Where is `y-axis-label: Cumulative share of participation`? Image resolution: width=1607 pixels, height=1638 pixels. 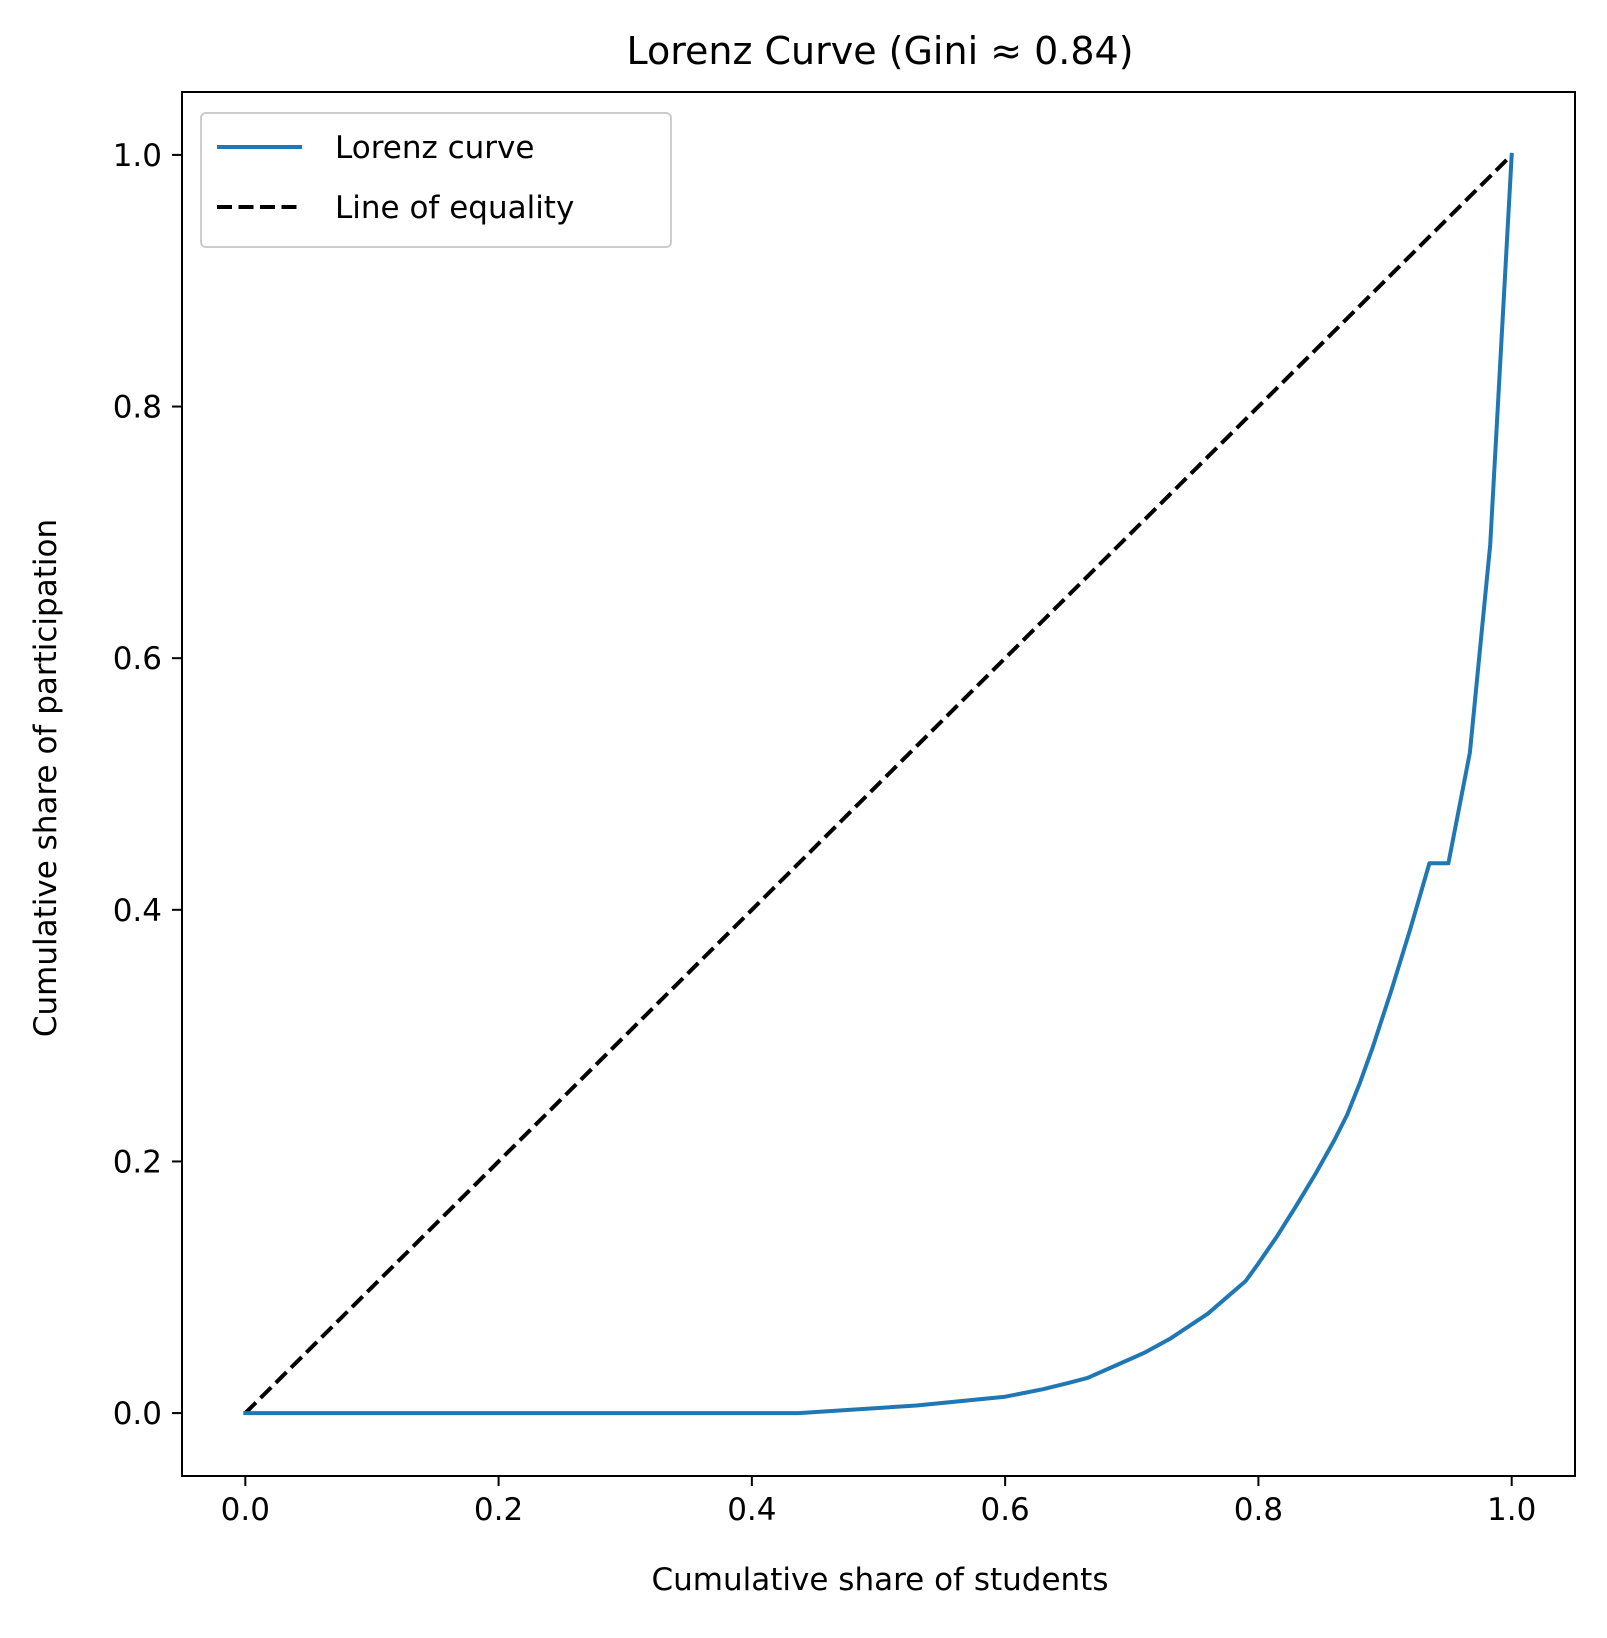
y-axis-label: Cumulative share of participation is located at coordinates (46, 778).